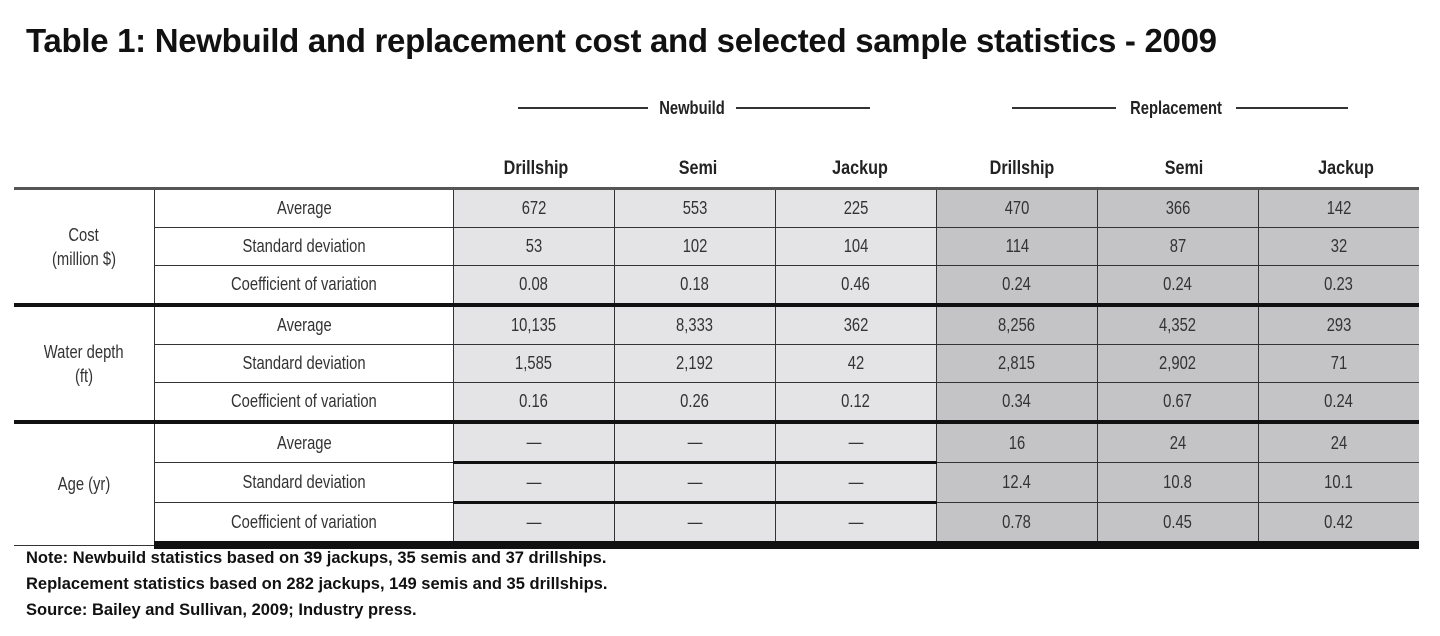  I want to click on category-cell-age: Age (yr), so click(84, 483).